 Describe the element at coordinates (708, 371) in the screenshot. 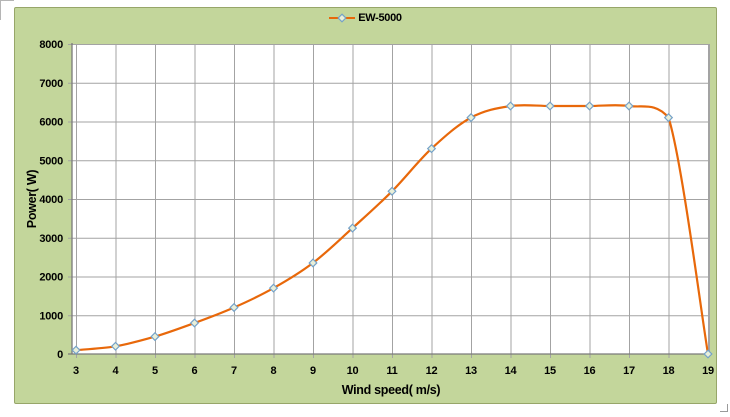

I see `x-tick-label: 19` at that location.